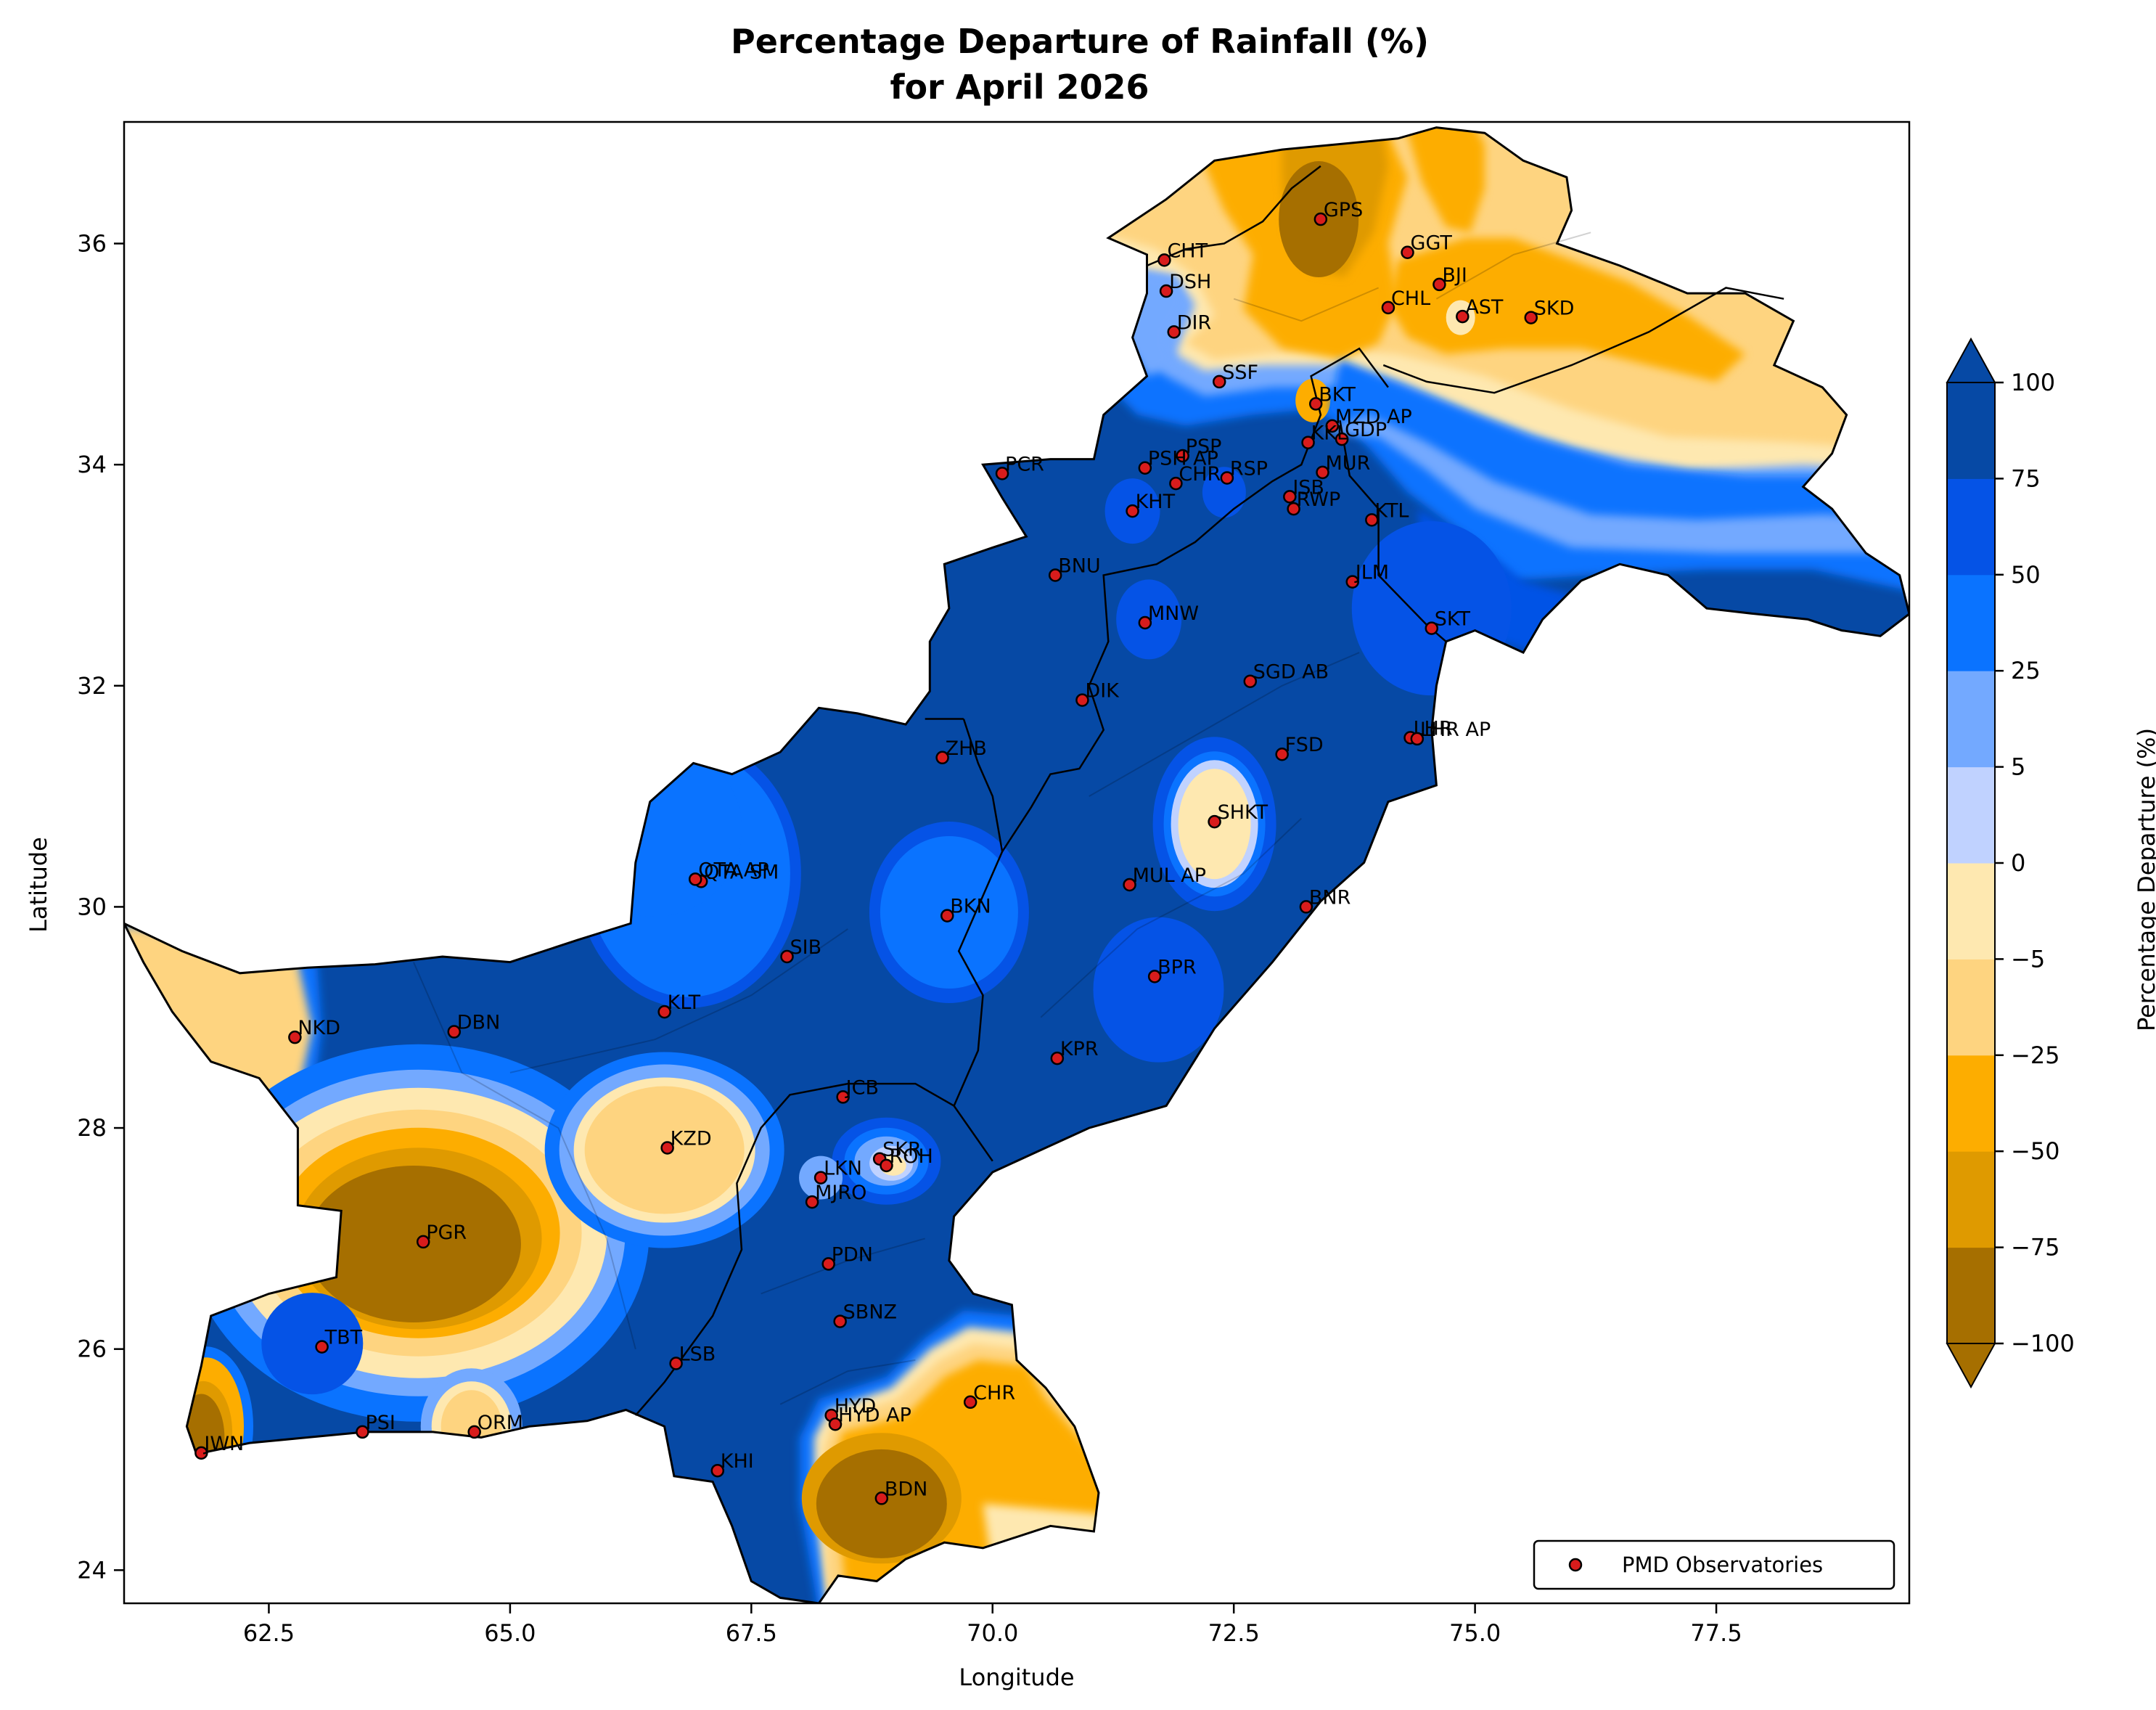 This screenshot has height=1710, width=2156. I want to click on station-marker: LHR AP, so click(1450, 732).